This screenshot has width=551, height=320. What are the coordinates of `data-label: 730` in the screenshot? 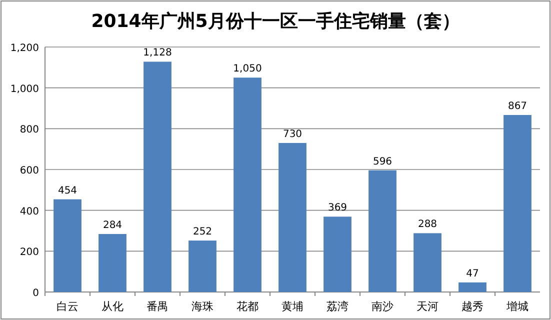 It's located at (292, 134).